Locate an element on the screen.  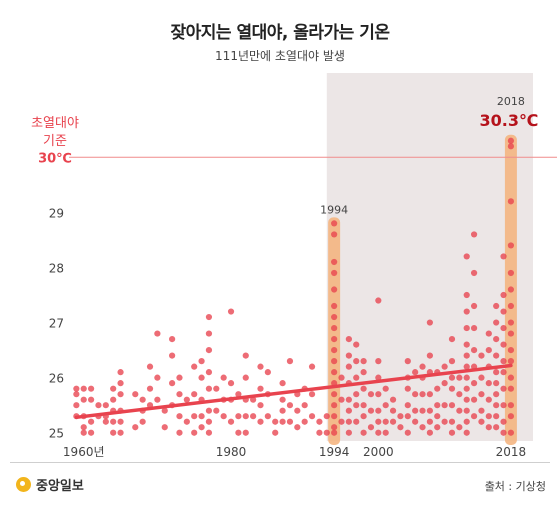
publisher-name: 중앙일보 is located at coordinates (60, 486).